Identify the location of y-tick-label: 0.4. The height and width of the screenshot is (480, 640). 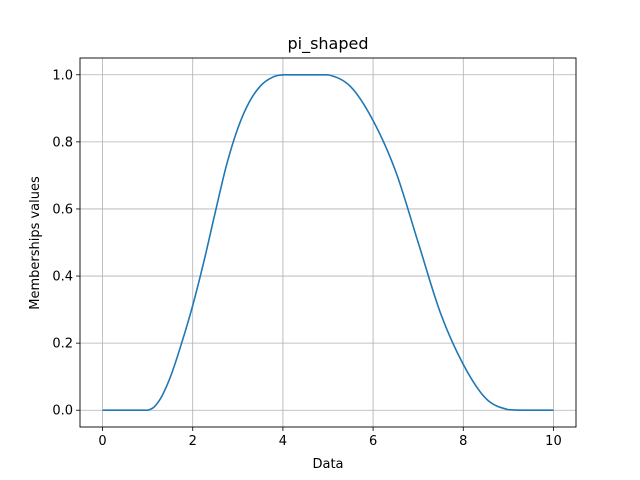
(62, 277).